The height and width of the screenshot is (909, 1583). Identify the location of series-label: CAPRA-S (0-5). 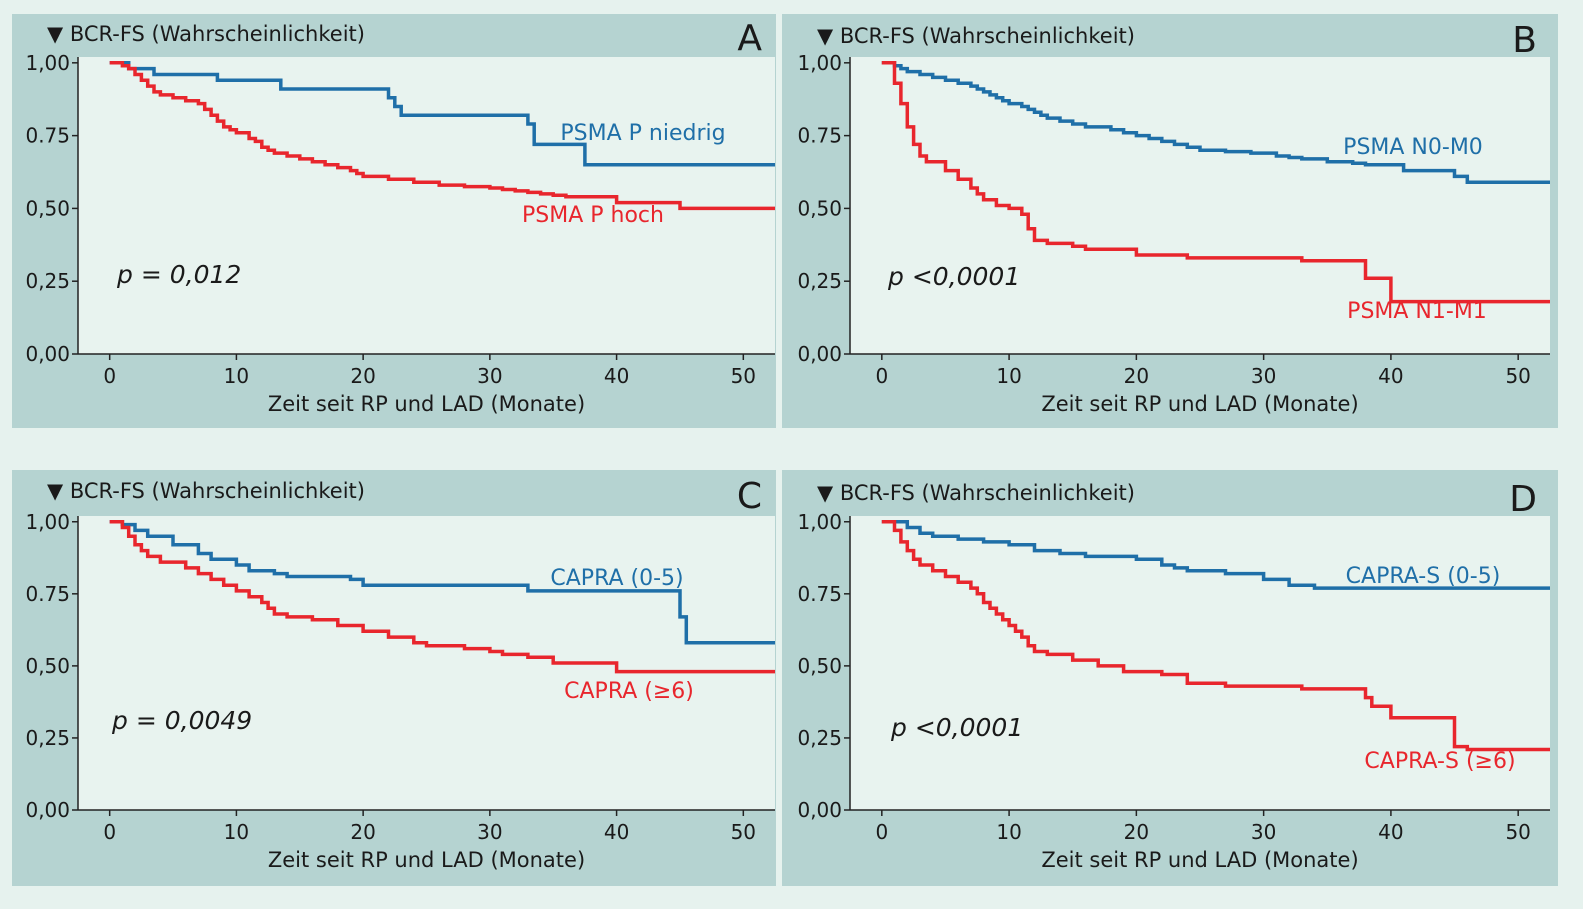
(1423, 576).